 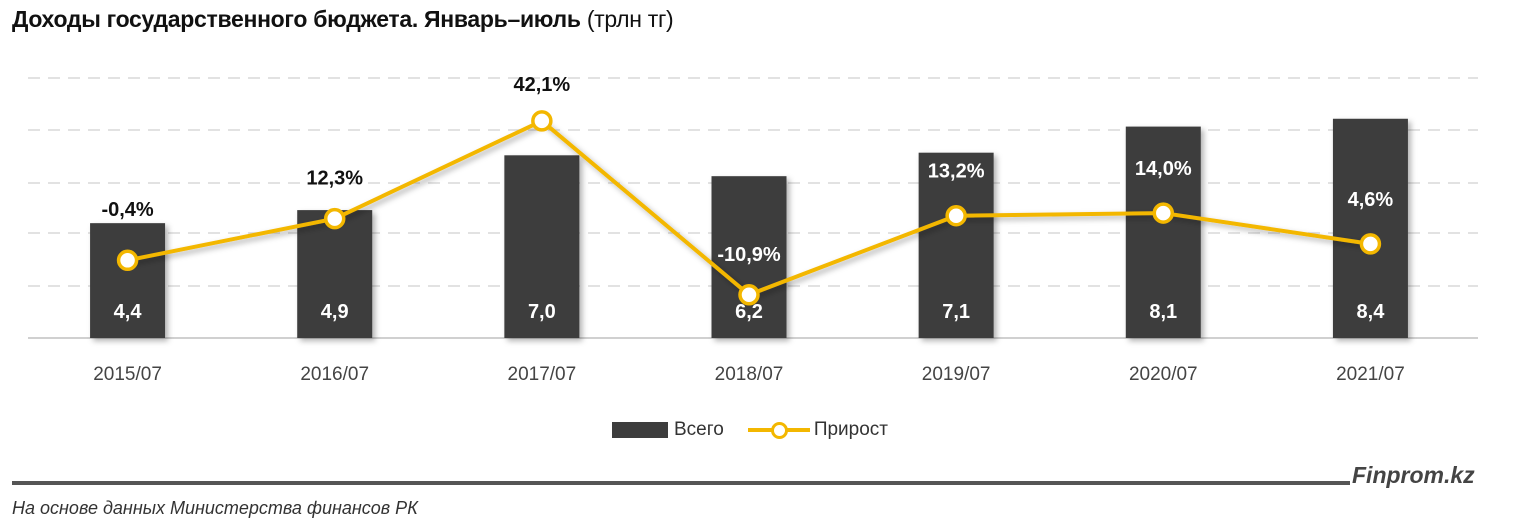 What do you see at coordinates (334, 179) in the screenshot?
I see `growth-value-label: 12,3%` at bounding box center [334, 179].